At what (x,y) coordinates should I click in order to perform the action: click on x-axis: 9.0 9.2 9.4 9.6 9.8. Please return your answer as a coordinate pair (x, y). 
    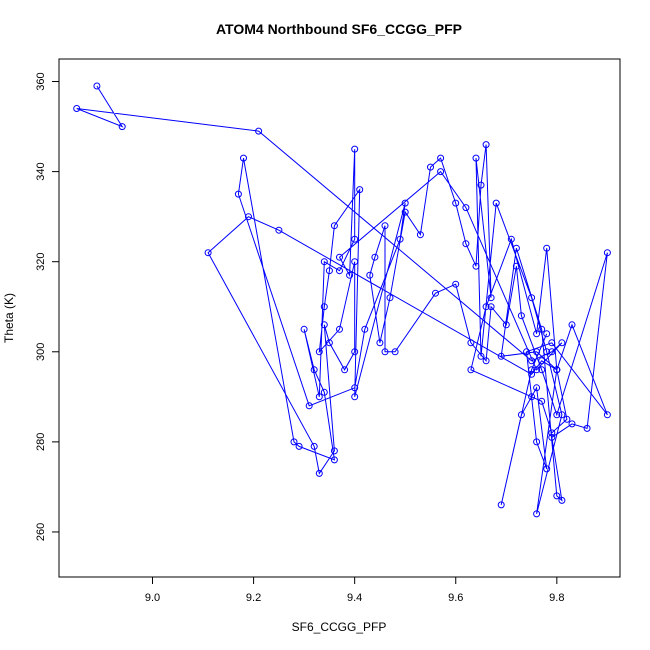
    Looking at the image, I should click on (354, 590).